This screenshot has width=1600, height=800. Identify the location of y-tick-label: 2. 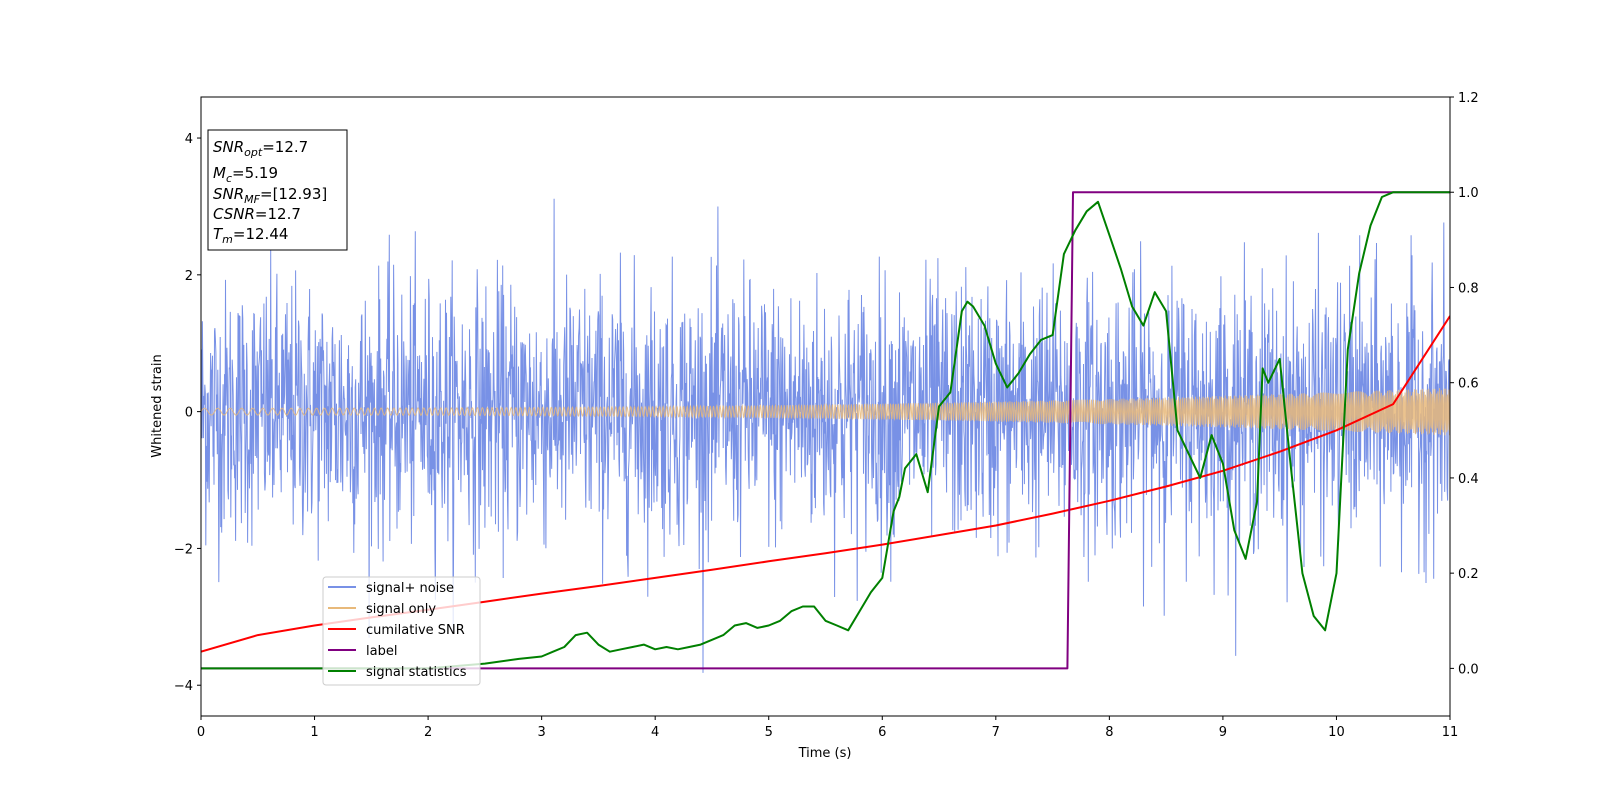
(189, 276).